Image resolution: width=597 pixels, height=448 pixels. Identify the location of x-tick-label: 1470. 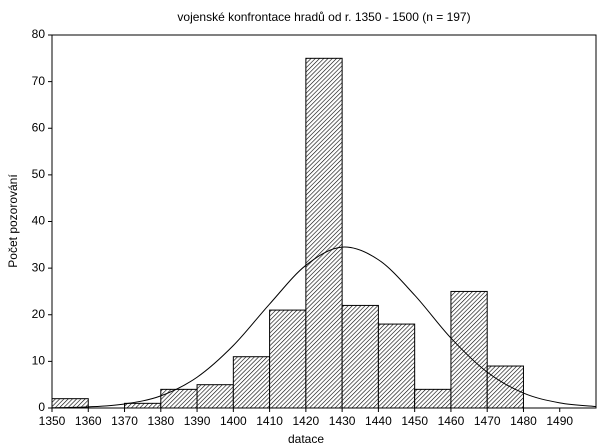
(487, 421).